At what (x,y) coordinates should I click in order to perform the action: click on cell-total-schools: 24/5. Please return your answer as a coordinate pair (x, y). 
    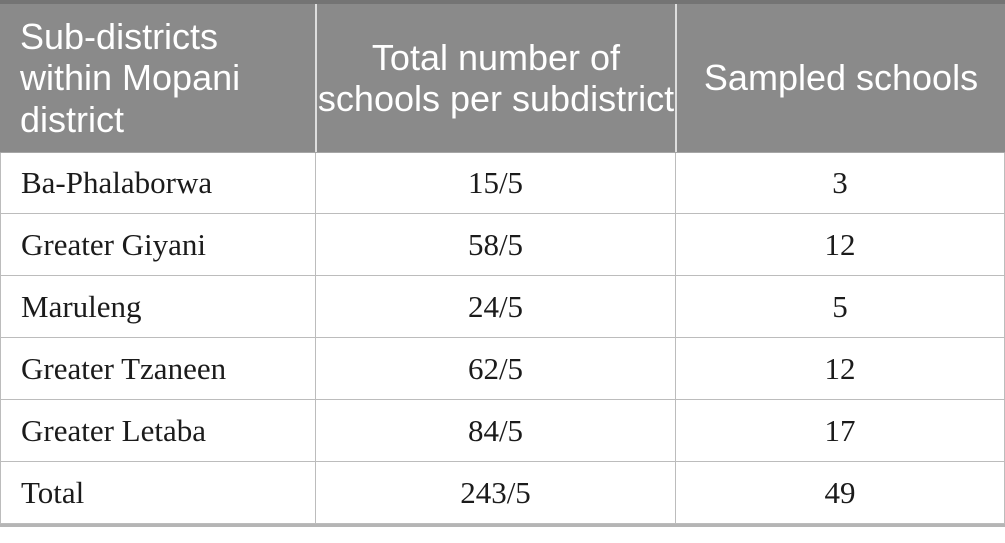
    Looking at the image, I should click on (495, 306).